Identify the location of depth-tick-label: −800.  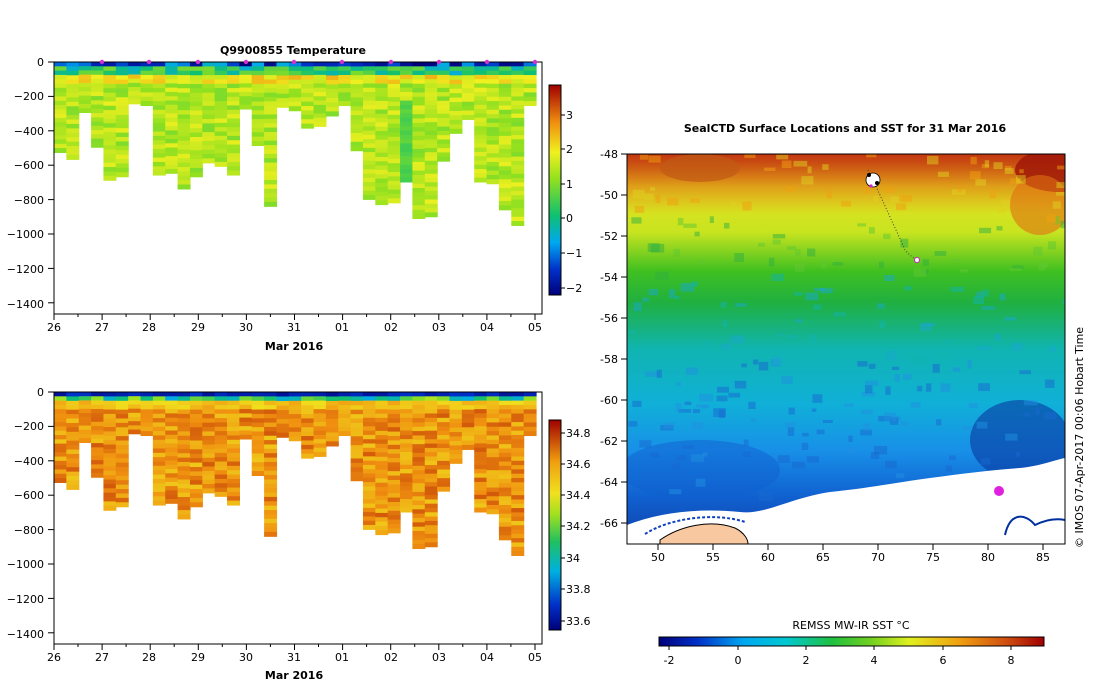
(29, 530).